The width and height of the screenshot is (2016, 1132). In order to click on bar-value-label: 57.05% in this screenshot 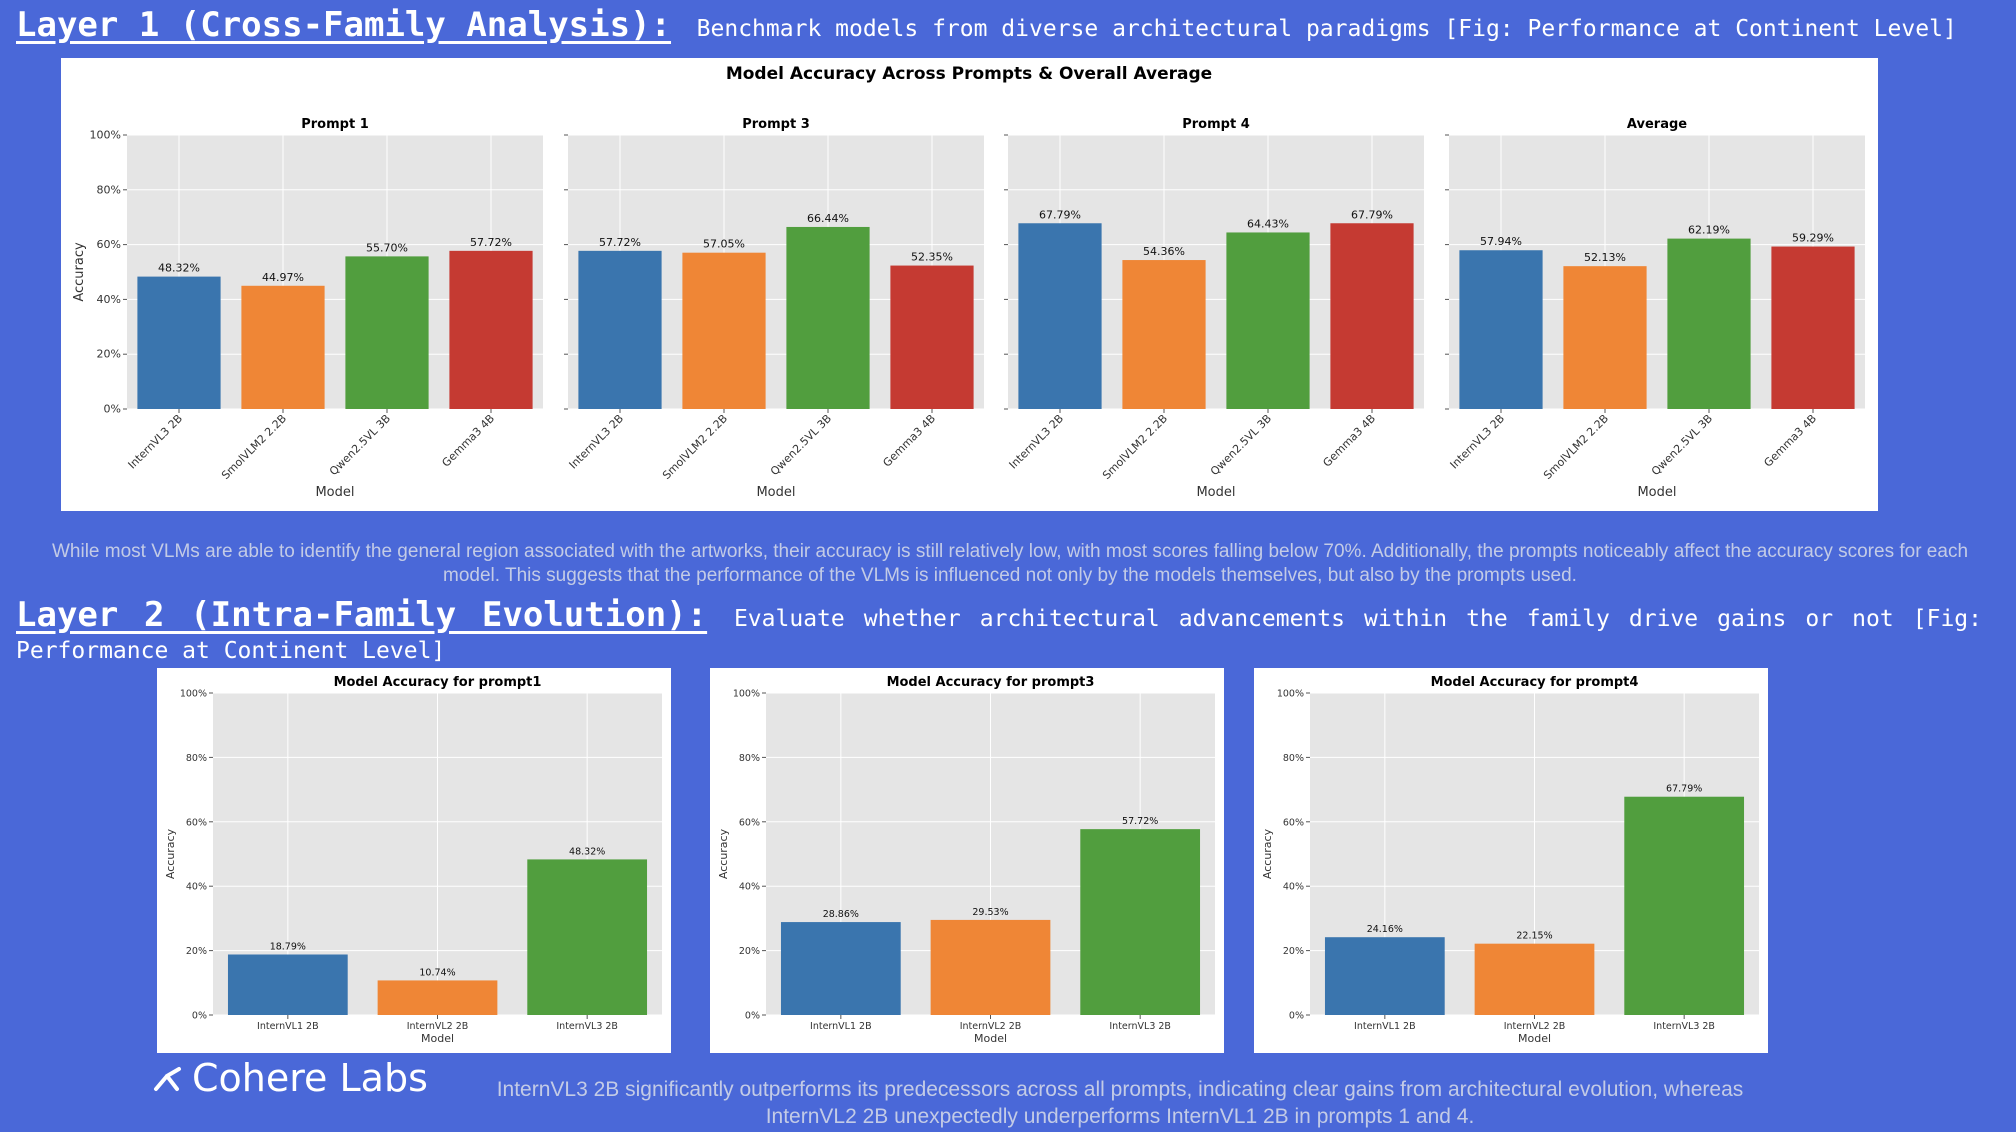, I will do `click(724, 244)`.